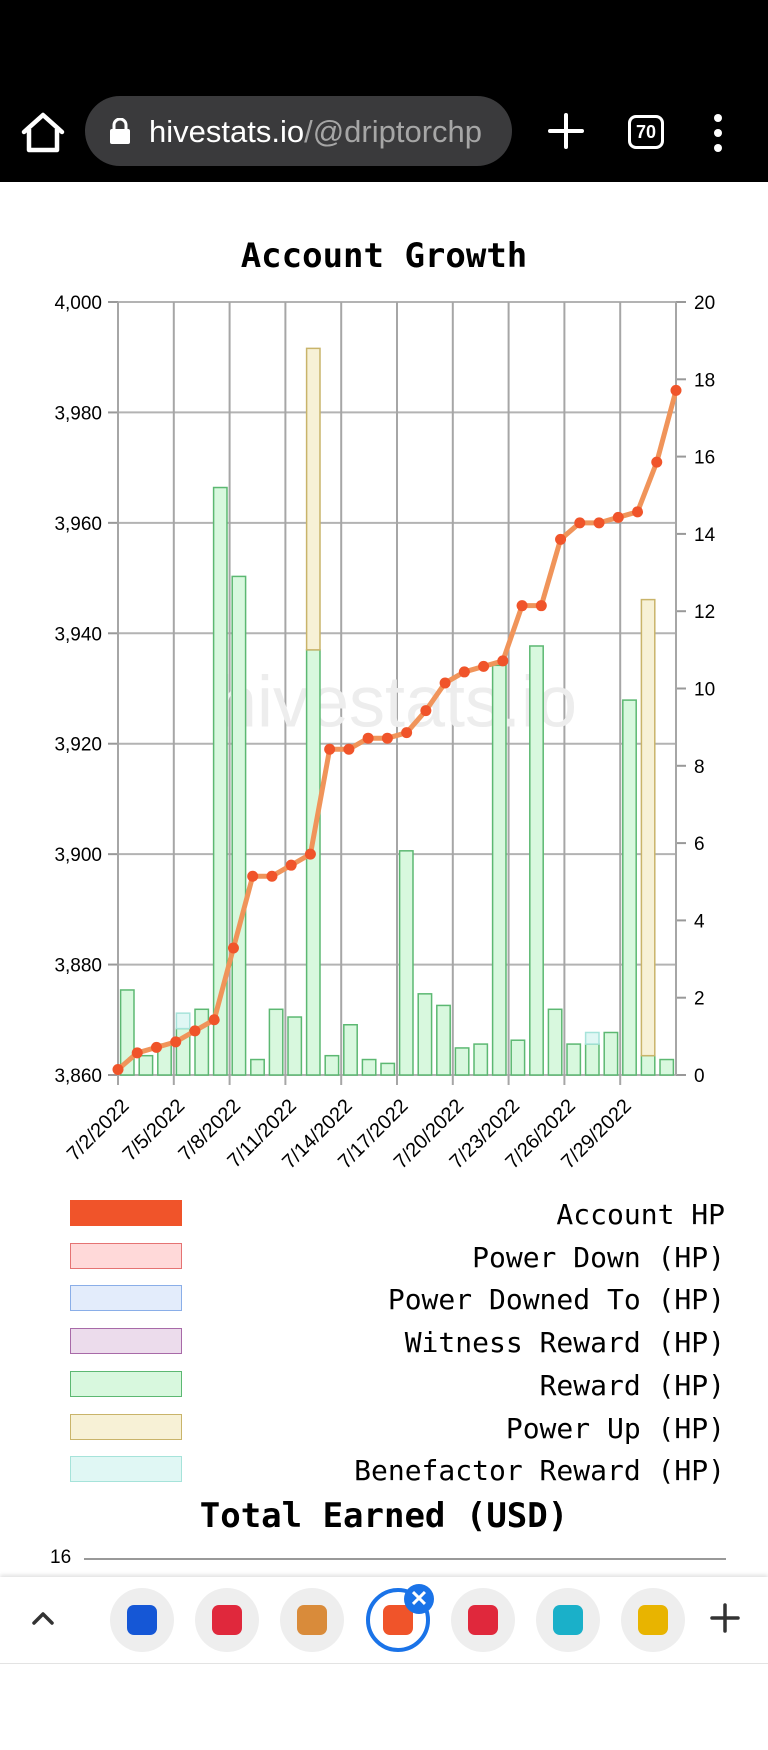  What do you see at coordinates (43, 1618) in the screenshot?
I see `chevron-up-icon` at bounding box center [43, 1618].